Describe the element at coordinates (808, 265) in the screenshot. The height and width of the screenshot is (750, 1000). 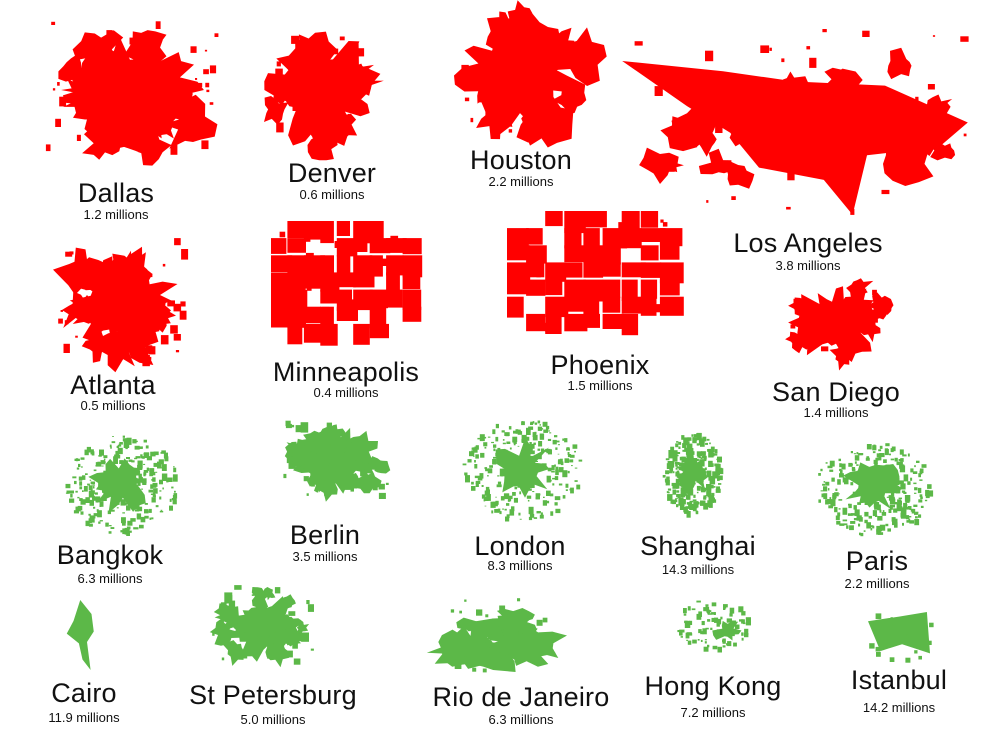
I see `city-population-los-angeles: 3.8 millions` at that location.